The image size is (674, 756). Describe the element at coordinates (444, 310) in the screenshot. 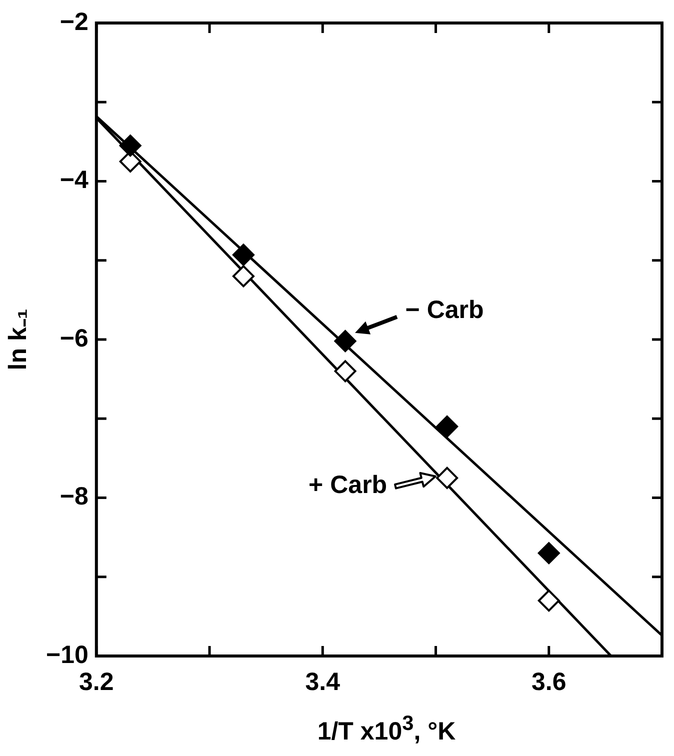

I see `annotation: − Carb` at that location.